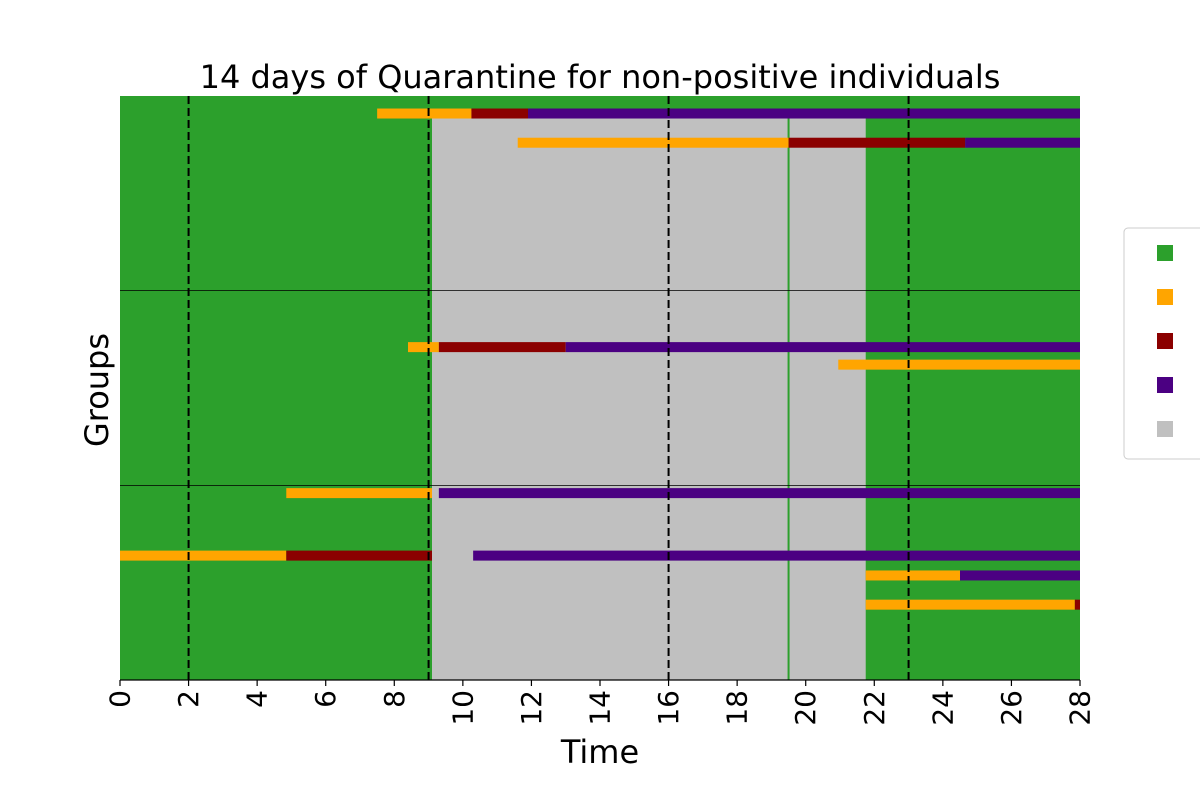  Describe the element at coordinates (874, 708) in the screenshot. I see `x-tick-label: 22` at that location.